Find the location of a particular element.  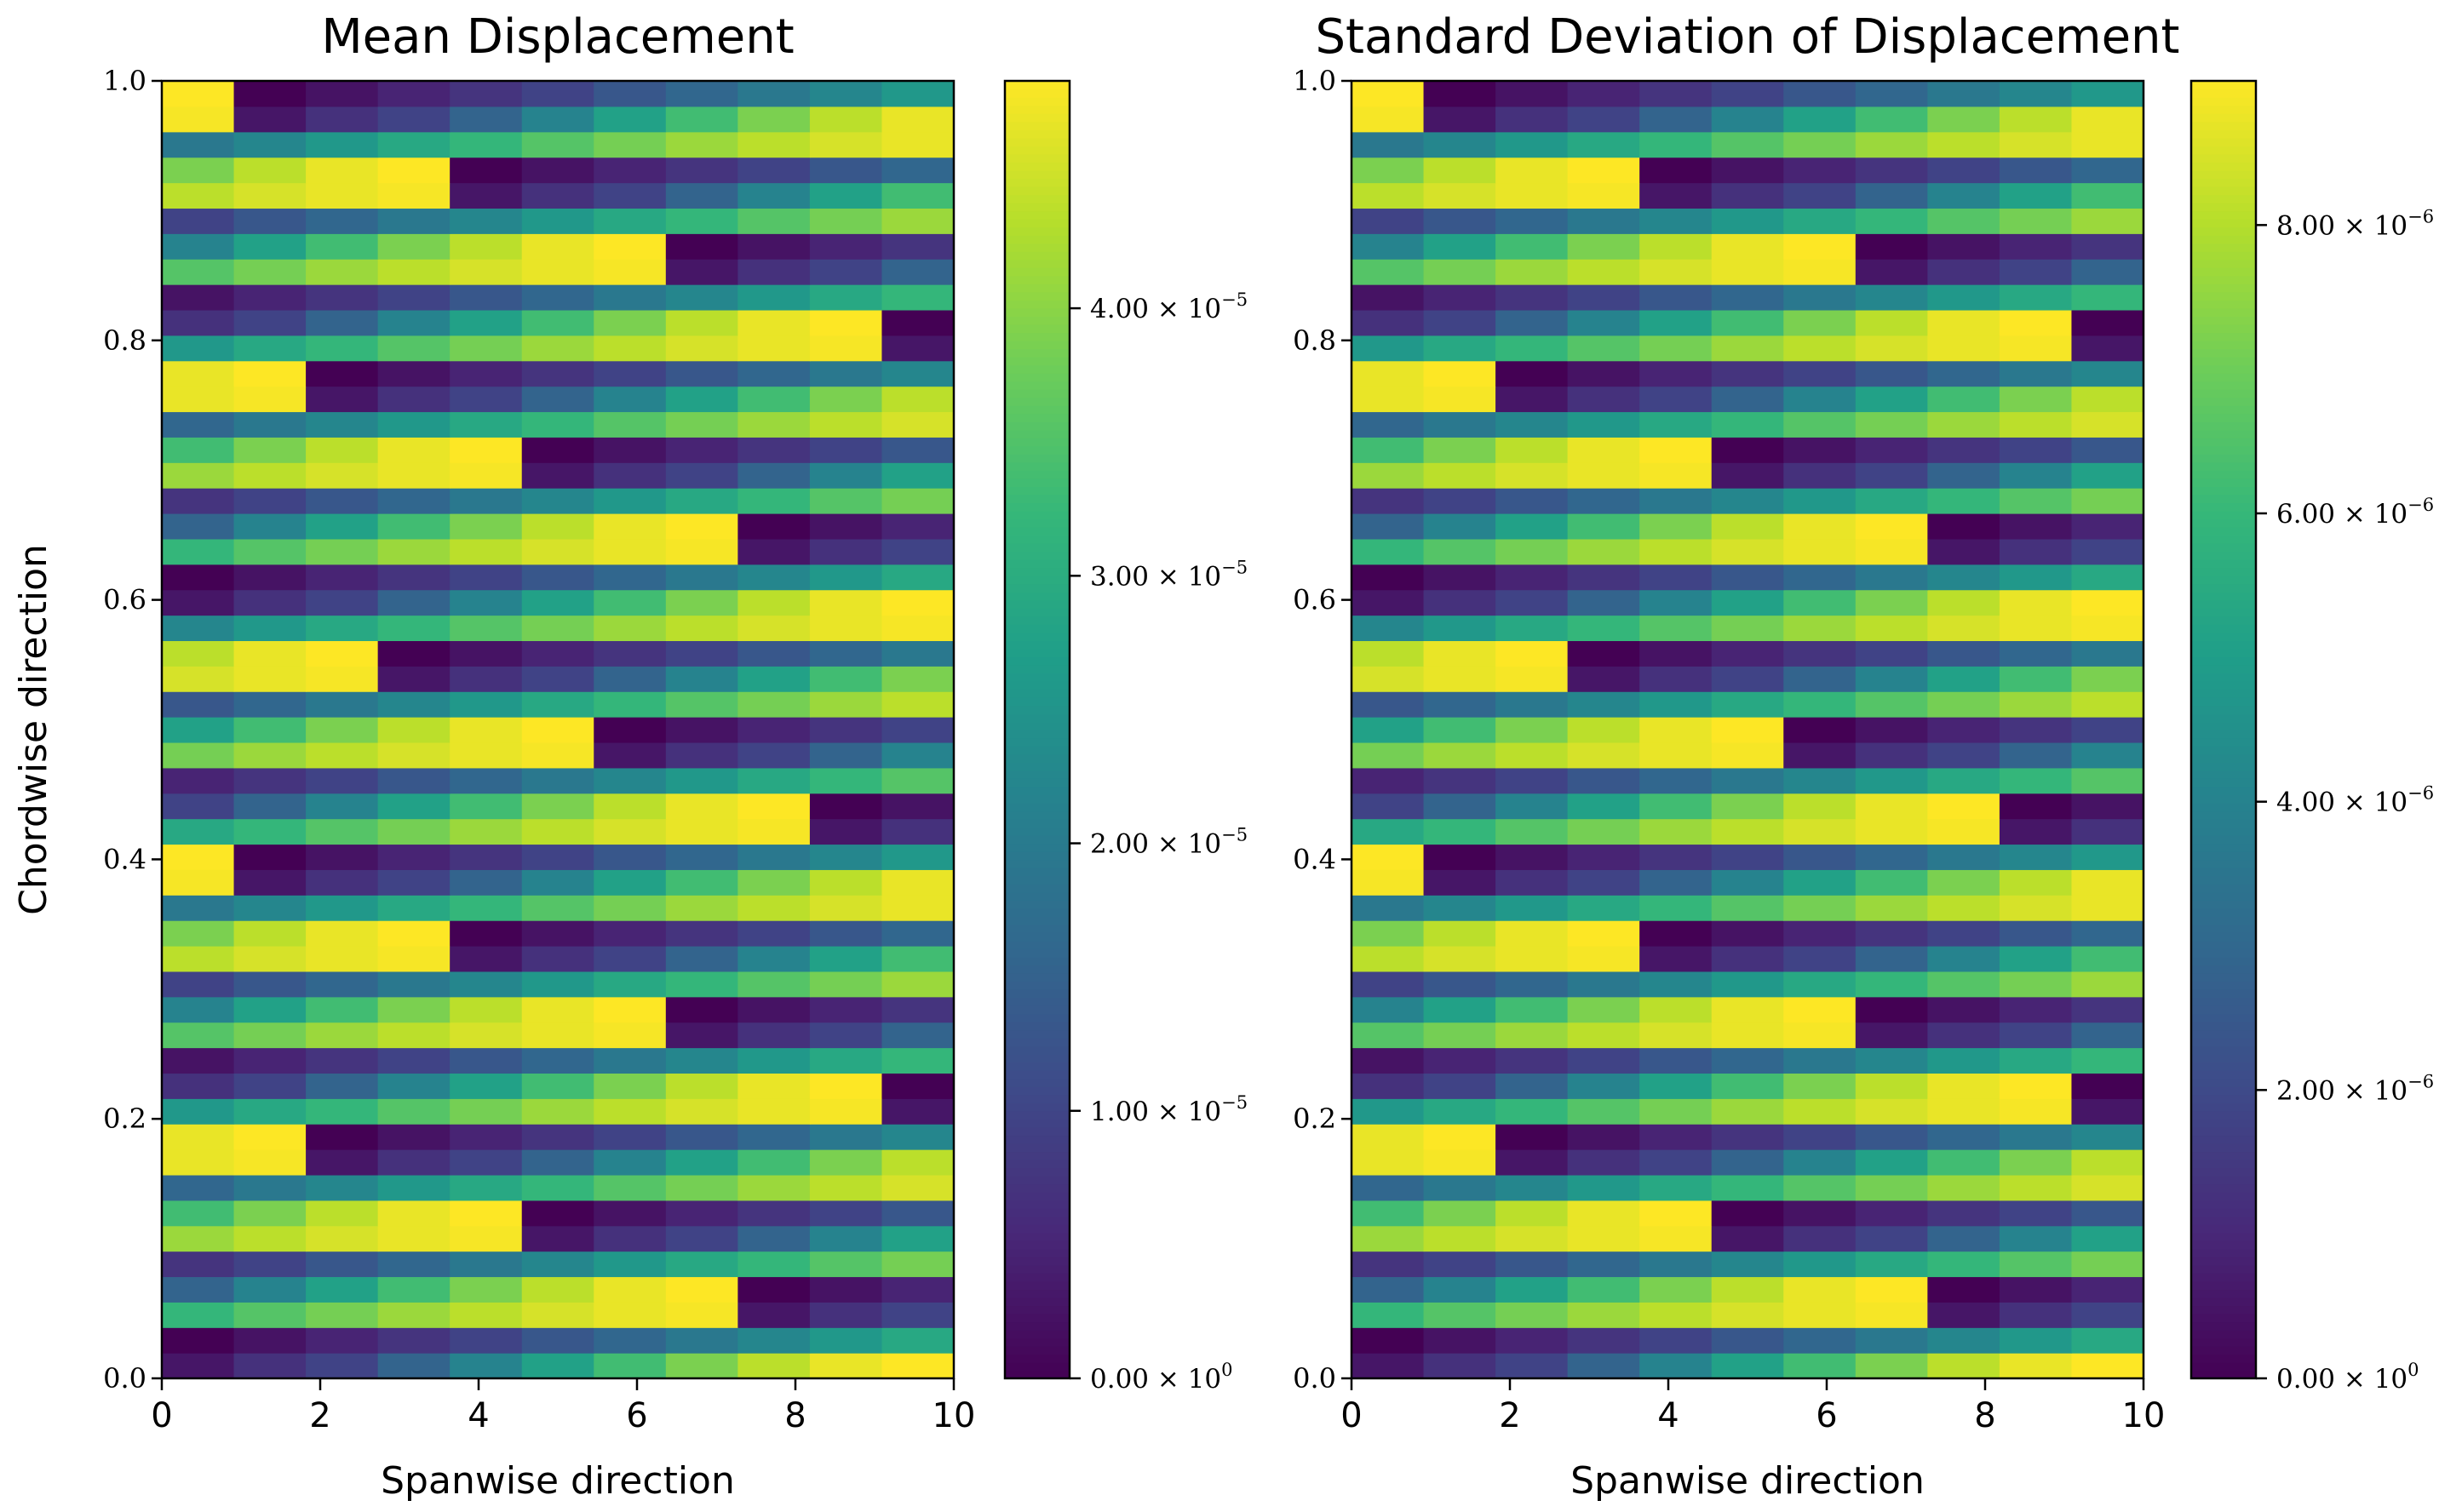

colorbar-frame is located at coordinates (2223, 729).